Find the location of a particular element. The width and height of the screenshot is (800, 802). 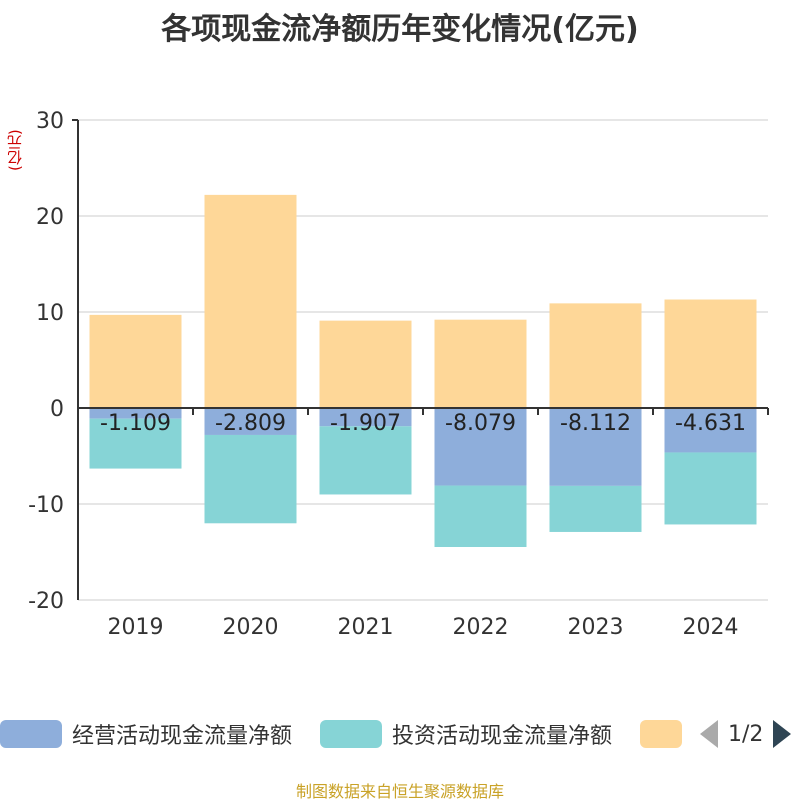

data-label-operating-2019: -1.109 is located at coordinates (135, 423).